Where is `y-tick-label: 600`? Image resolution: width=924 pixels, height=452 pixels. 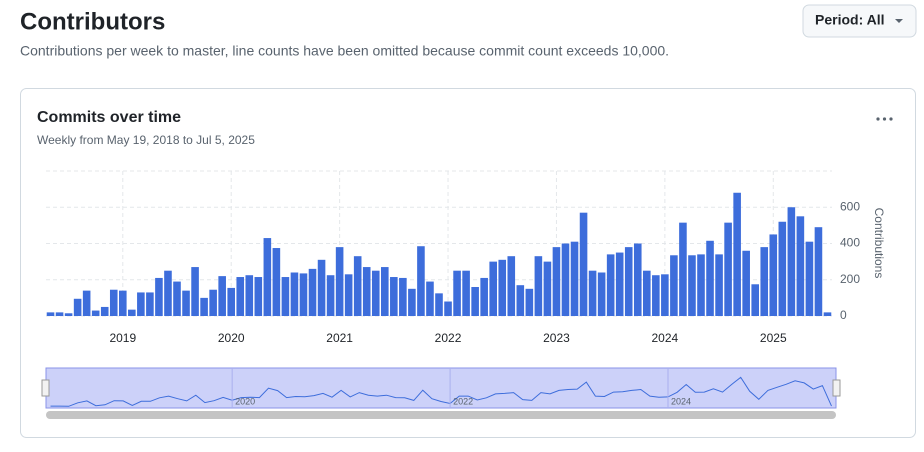
y-tick-label: 600 is located at coordinates (850, 206).